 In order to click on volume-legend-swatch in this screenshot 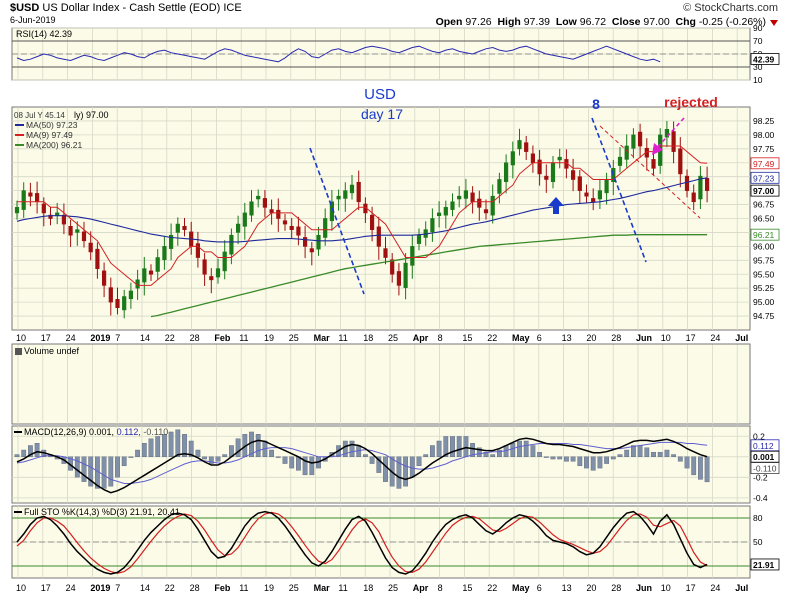, I will do `click(18, 351)`.